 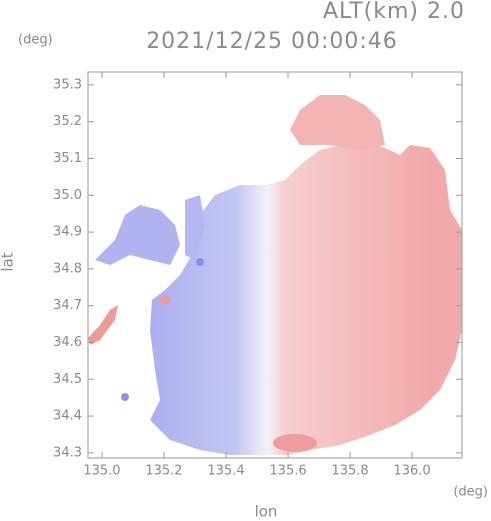 I want to click on altitude: ALT(km) 2.0, so click(x=394, y=12).